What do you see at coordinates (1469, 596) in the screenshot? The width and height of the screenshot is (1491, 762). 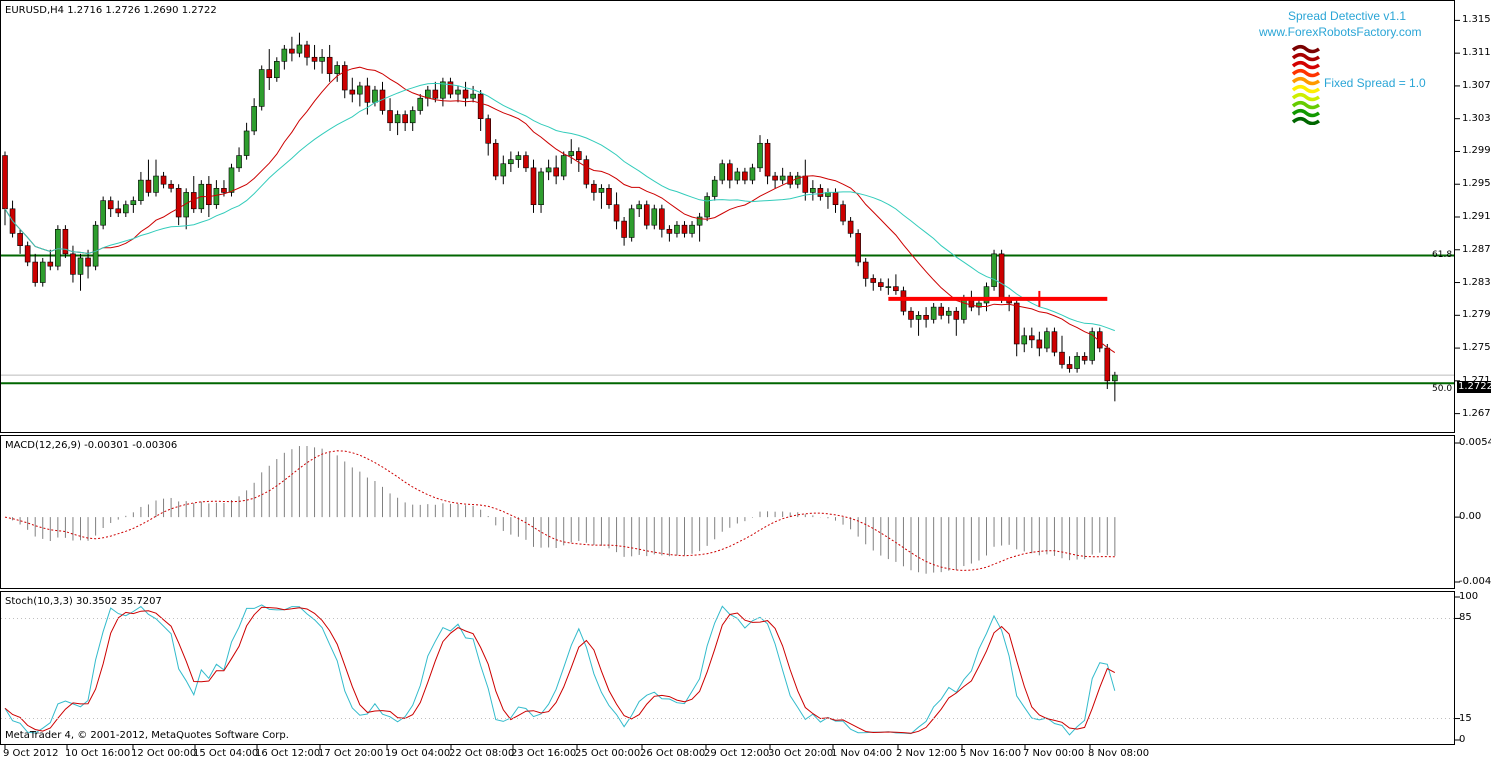 I see `stoch-tick-label: 100` at bounding box center [1469, 596].